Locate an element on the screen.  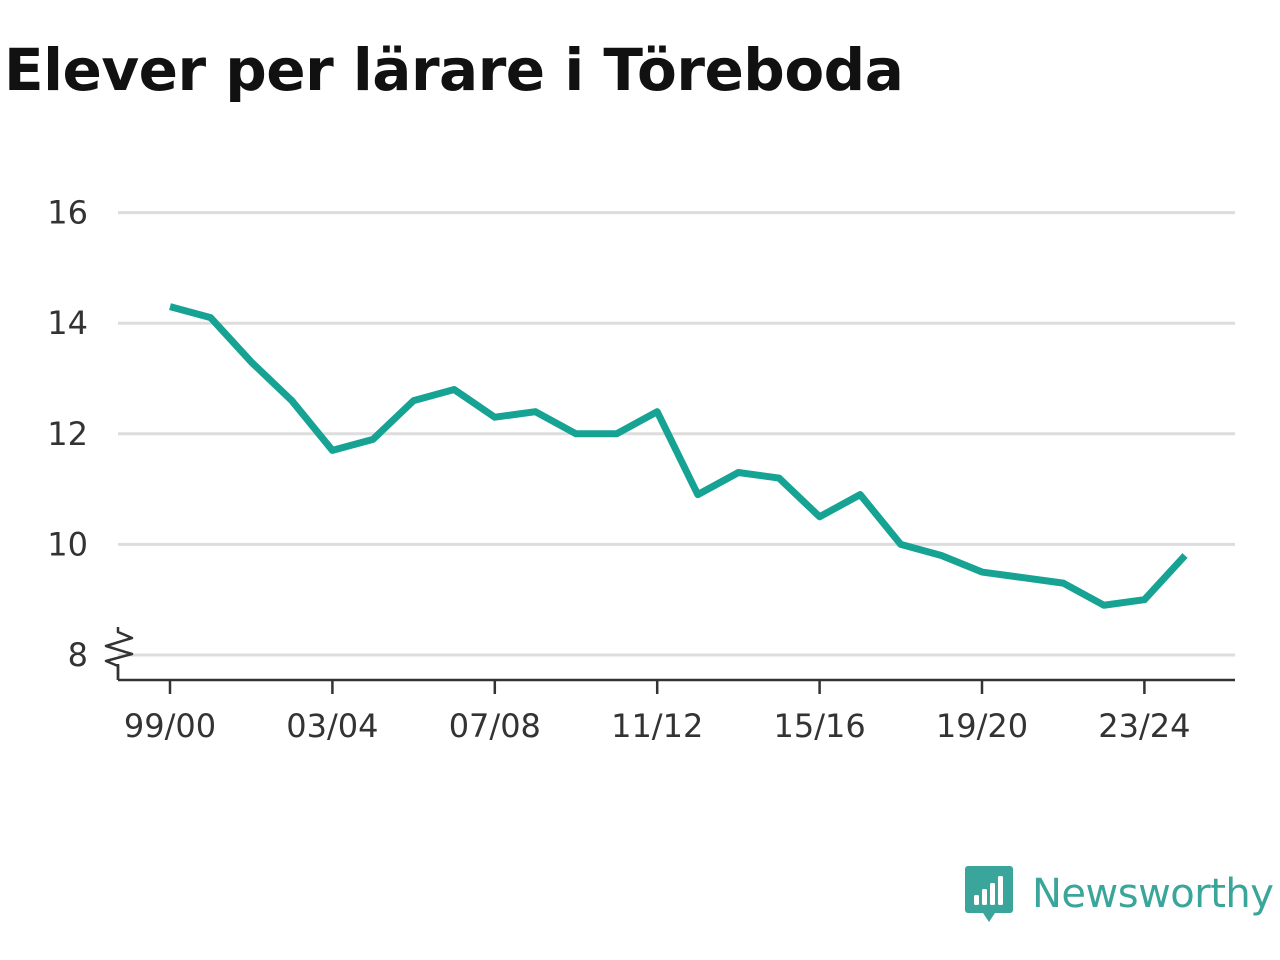
x-axis-labels: 99/00 03/04 07/08 11/12 15/16 19/20 23/24 is located at coordinates (657, 726).